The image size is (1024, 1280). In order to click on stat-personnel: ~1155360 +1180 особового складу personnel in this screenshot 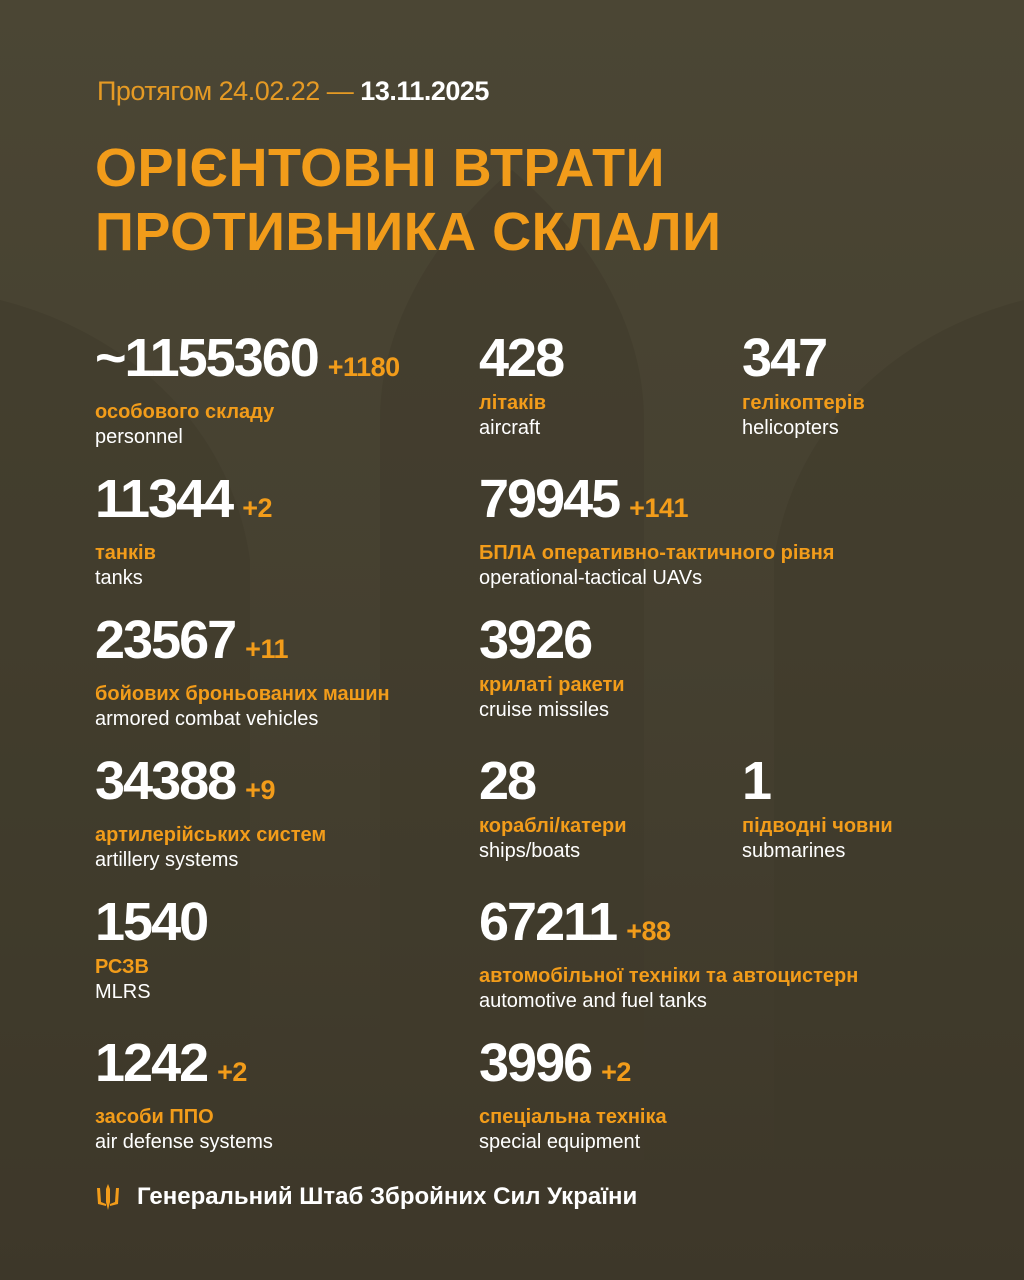, I will do `click(247, 389)`.